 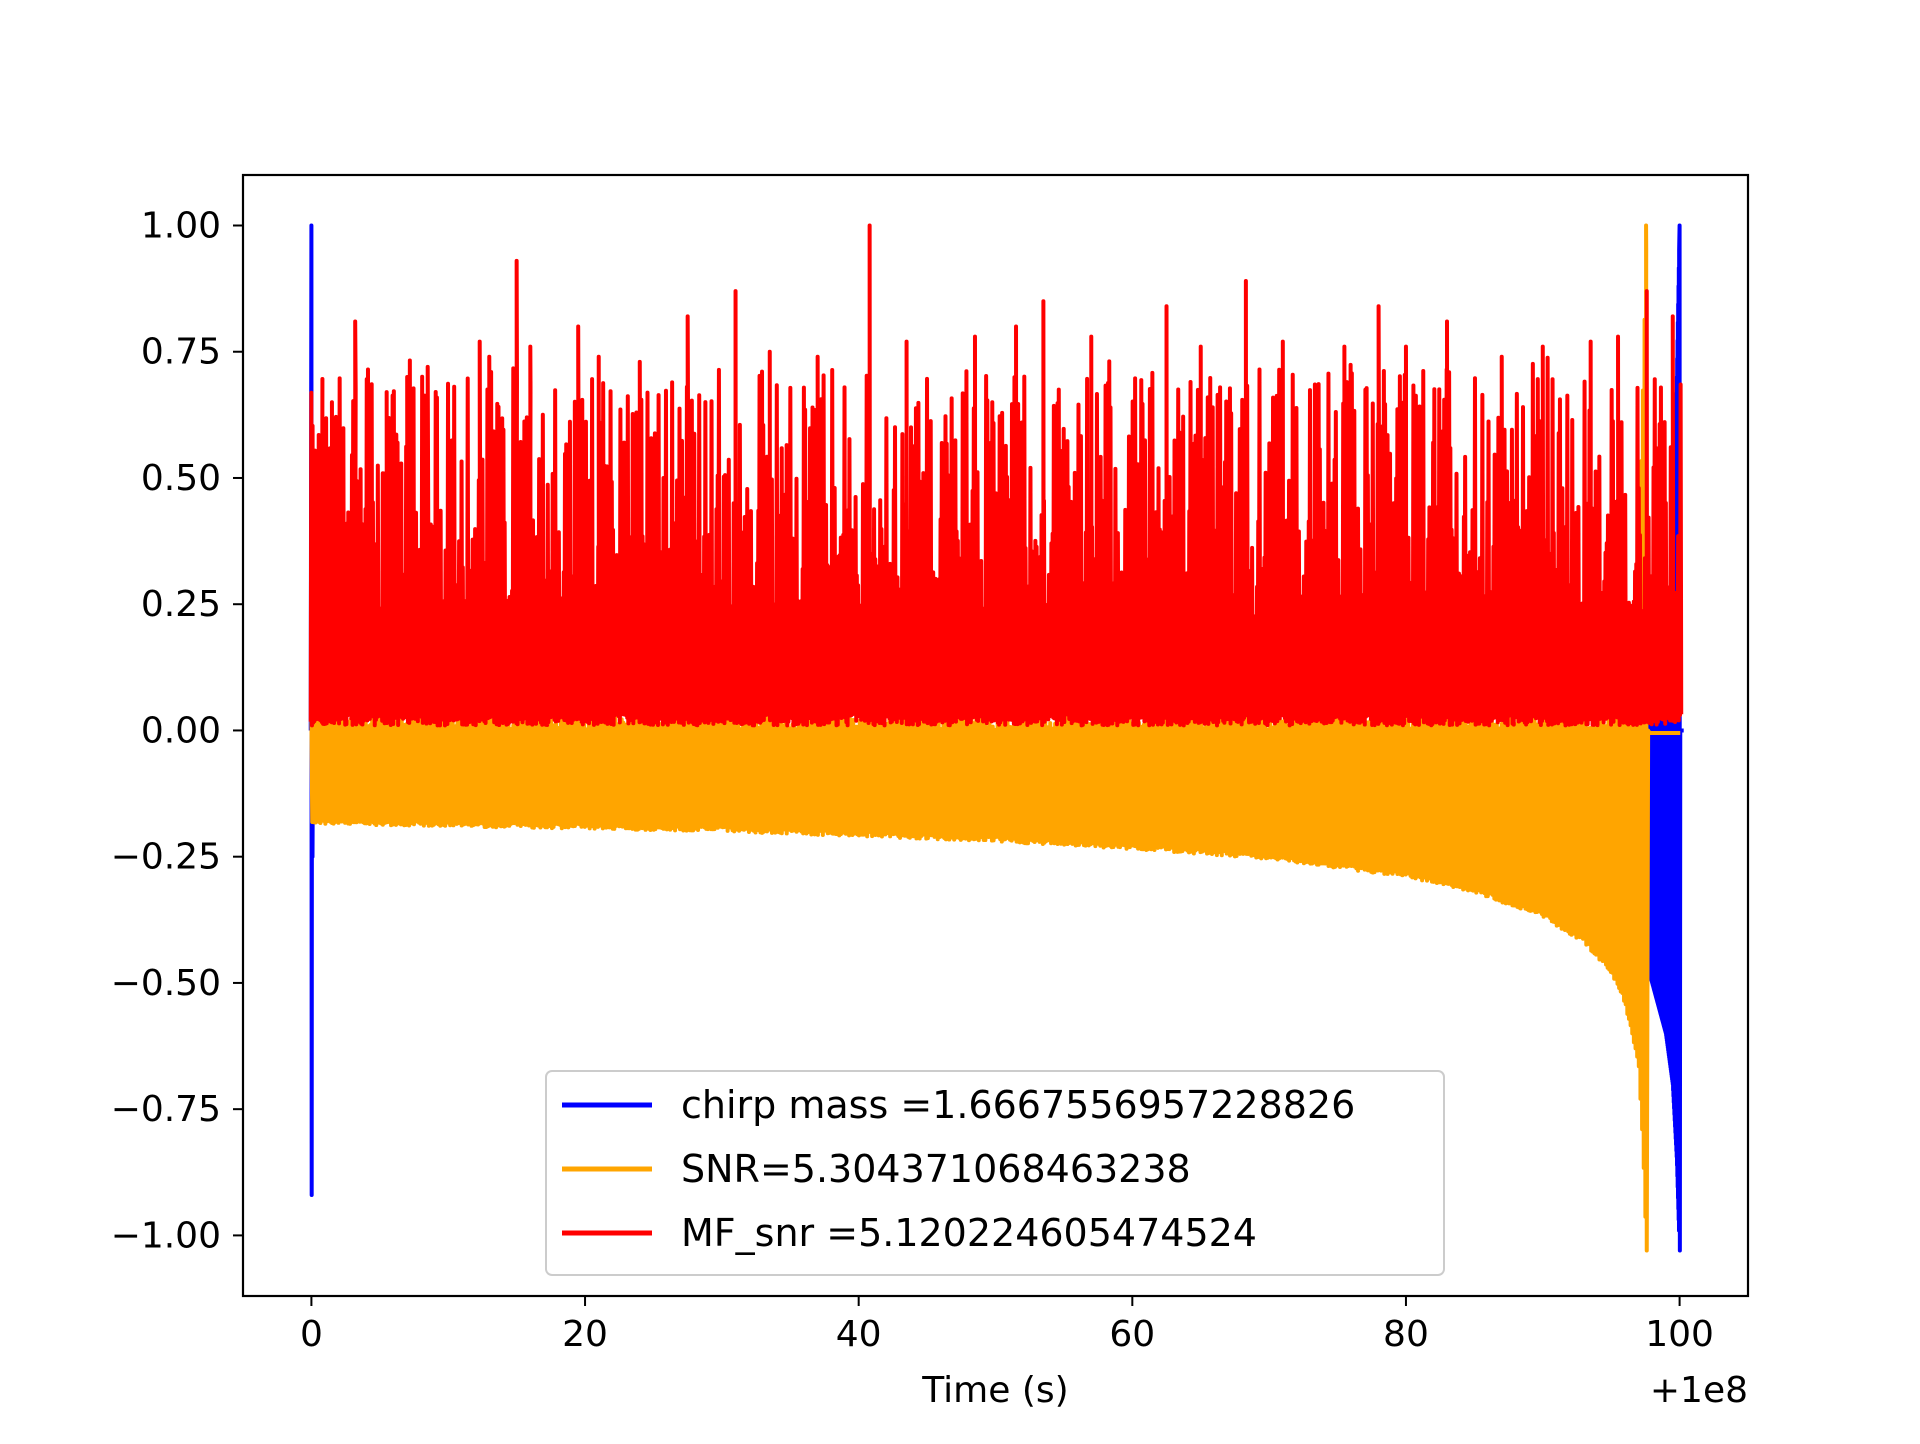 What do you see at coordinates (859, 1334) in the screenshot?
I see `x-tick-label: 40` at bounding box center [859, 1334].